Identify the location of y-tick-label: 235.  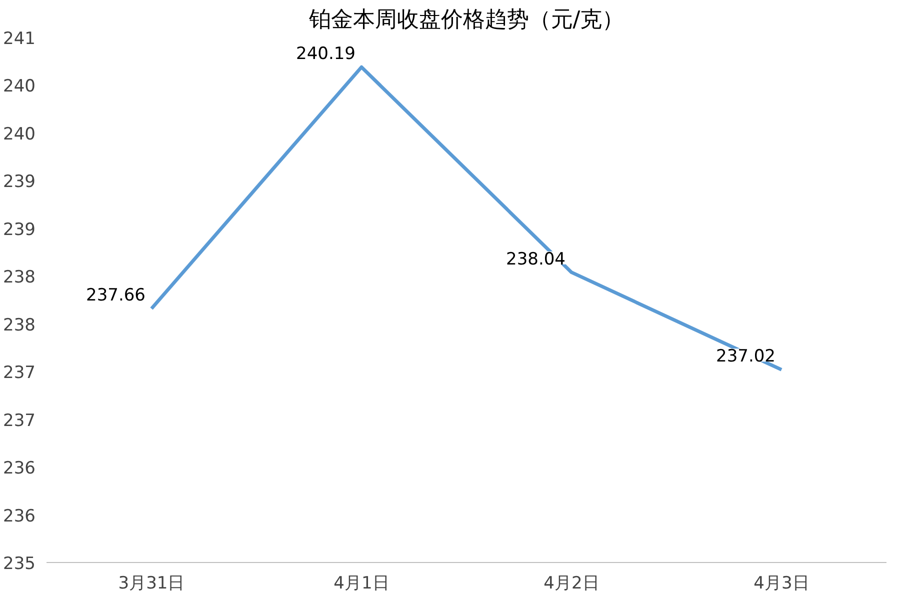
(19, 564).